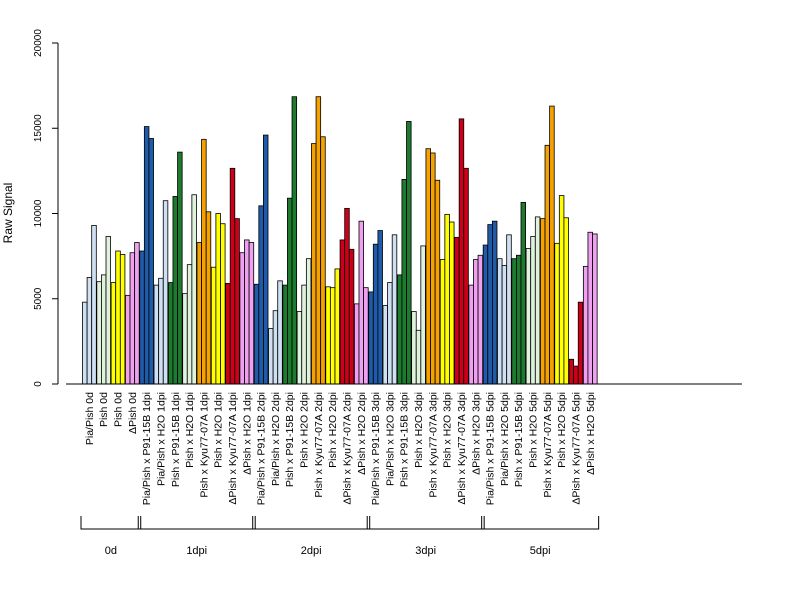 This screenshot has height=600, width=800. Describe the element at coordinates (491, 448) in the screenshot. I see `x-tick-label: Pia/Pish x P91-15B 5dpi` at that location.